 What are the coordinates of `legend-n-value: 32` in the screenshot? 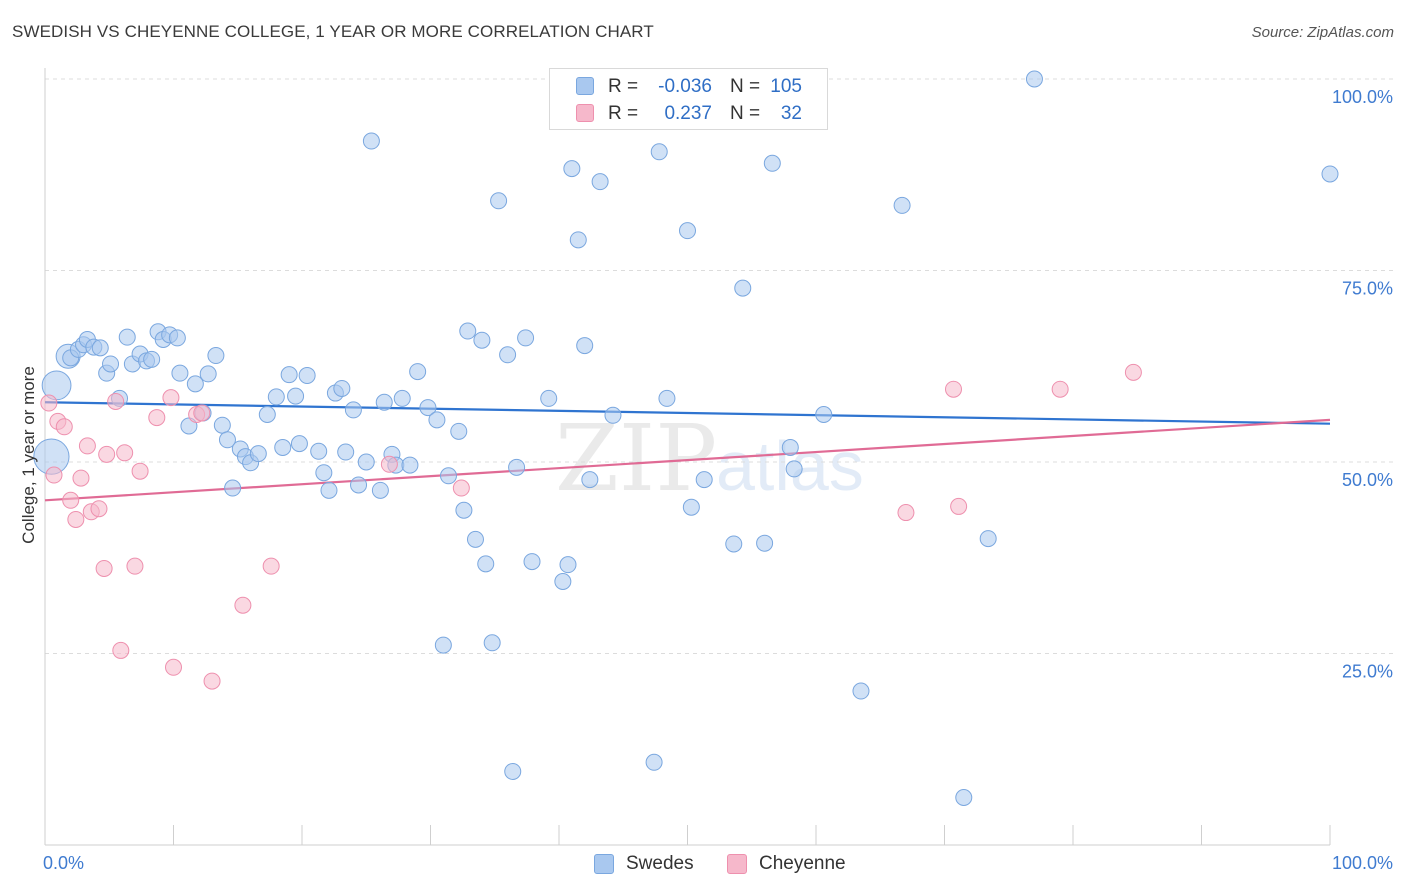 It's located at (791, 113).